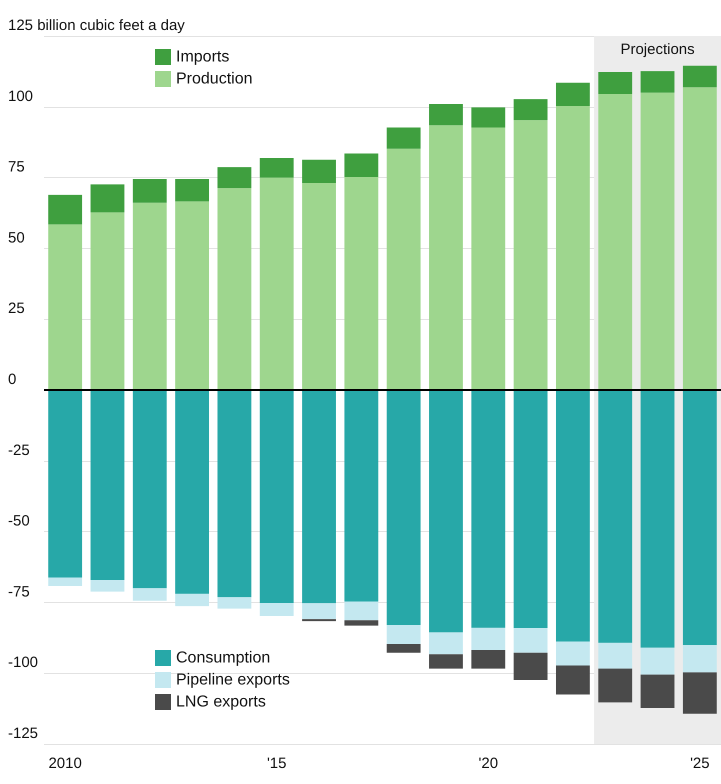 This screenshot has width=721, height=784. I want to click on y-tick-label: 50, so click(16, 237).